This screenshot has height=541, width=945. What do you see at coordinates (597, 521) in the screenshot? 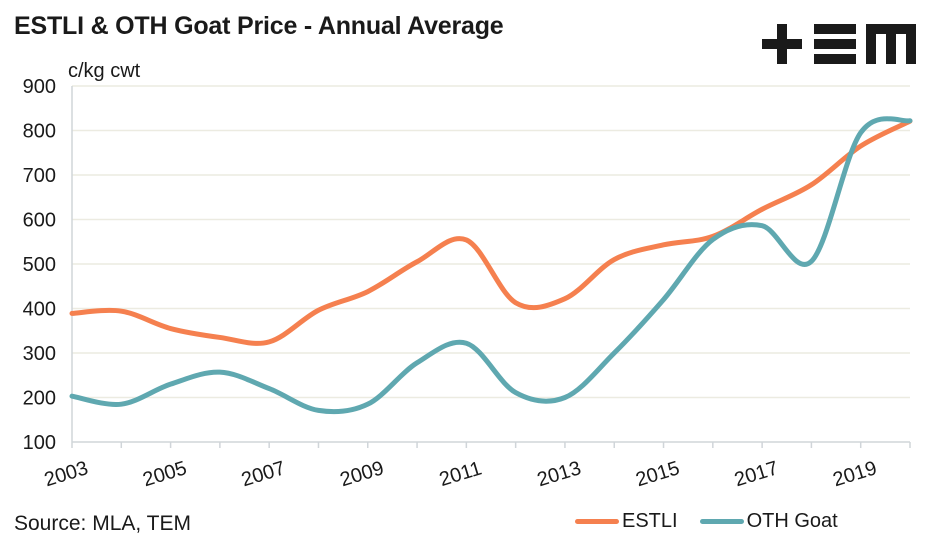
I see `legend-swatch-estli` at bounding box center [597, 521].